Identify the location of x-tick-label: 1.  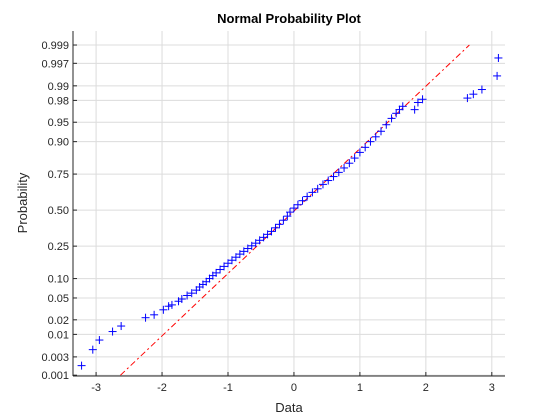
(360, 388).